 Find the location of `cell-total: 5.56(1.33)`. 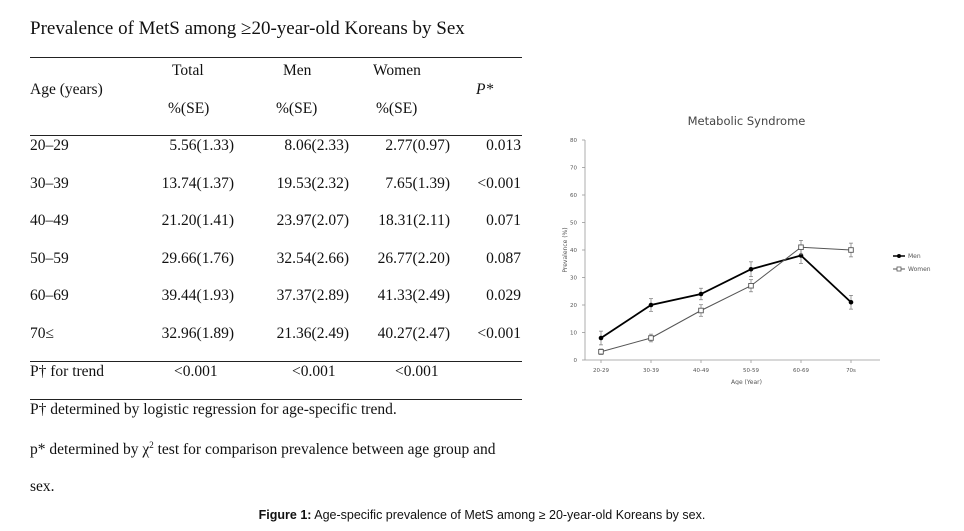

cell-total: 5.56(1.33) is located at coordinates (201, 145).